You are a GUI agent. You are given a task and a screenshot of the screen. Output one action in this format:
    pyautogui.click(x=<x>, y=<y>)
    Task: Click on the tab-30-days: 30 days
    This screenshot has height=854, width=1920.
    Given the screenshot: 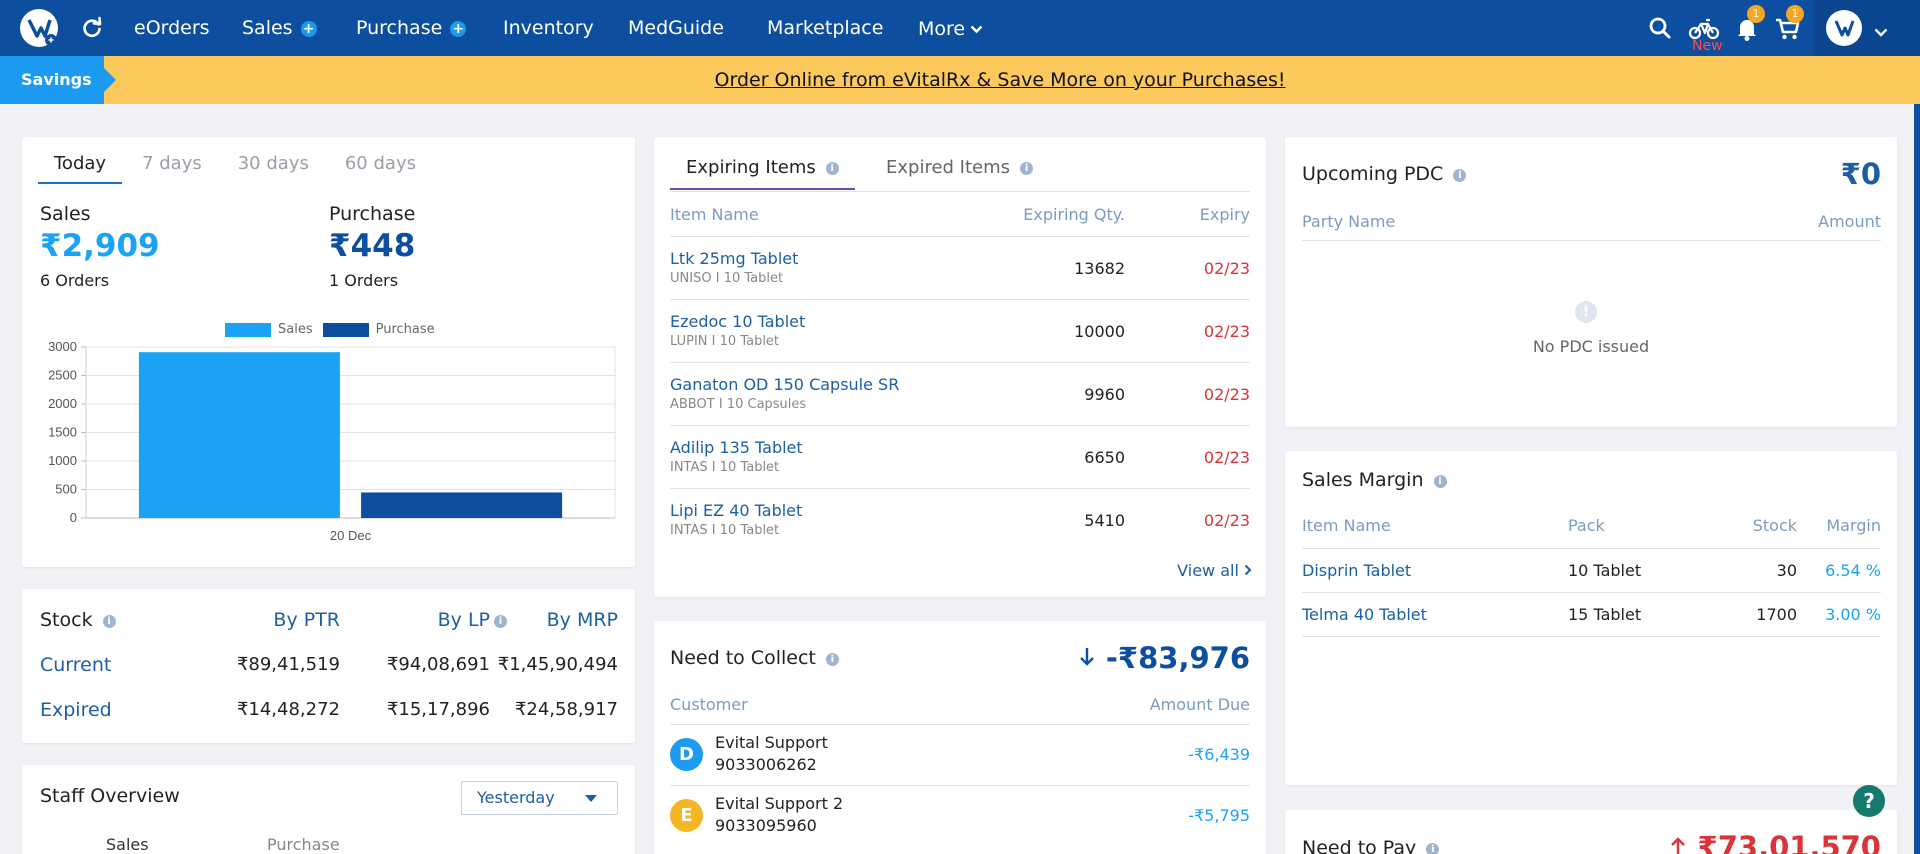 What is the action you would take?
    pyautogui.click(x=273, y=163)
    